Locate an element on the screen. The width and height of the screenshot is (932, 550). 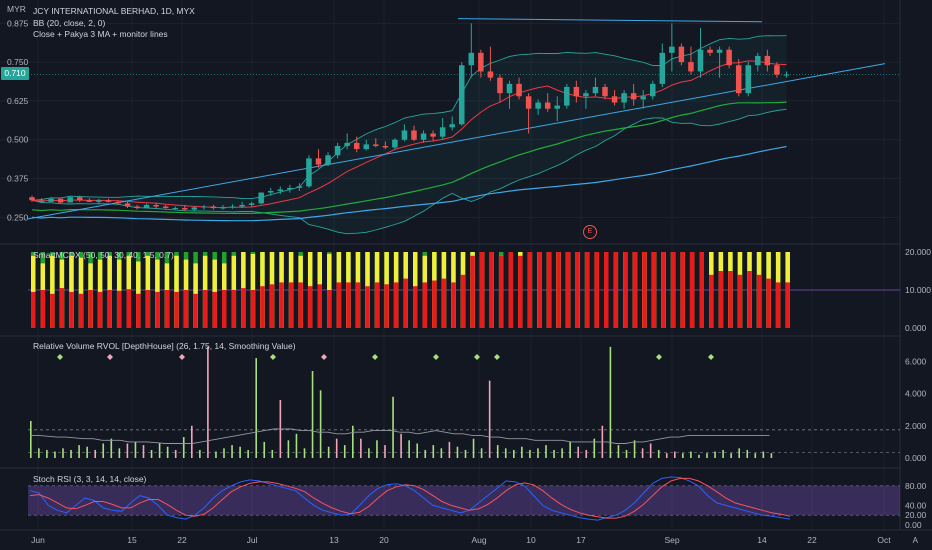
x-tick-label: 15 is located at coordinates (132, 540).